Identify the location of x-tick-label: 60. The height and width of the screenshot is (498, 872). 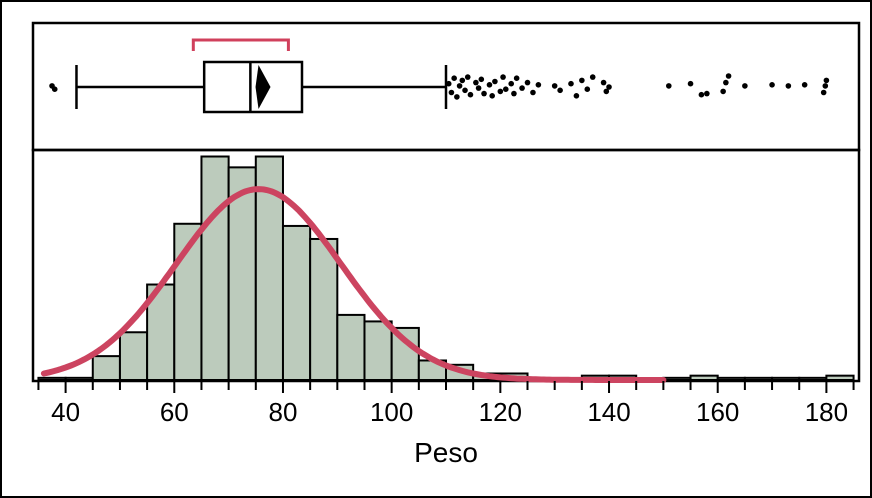
(174, 412).